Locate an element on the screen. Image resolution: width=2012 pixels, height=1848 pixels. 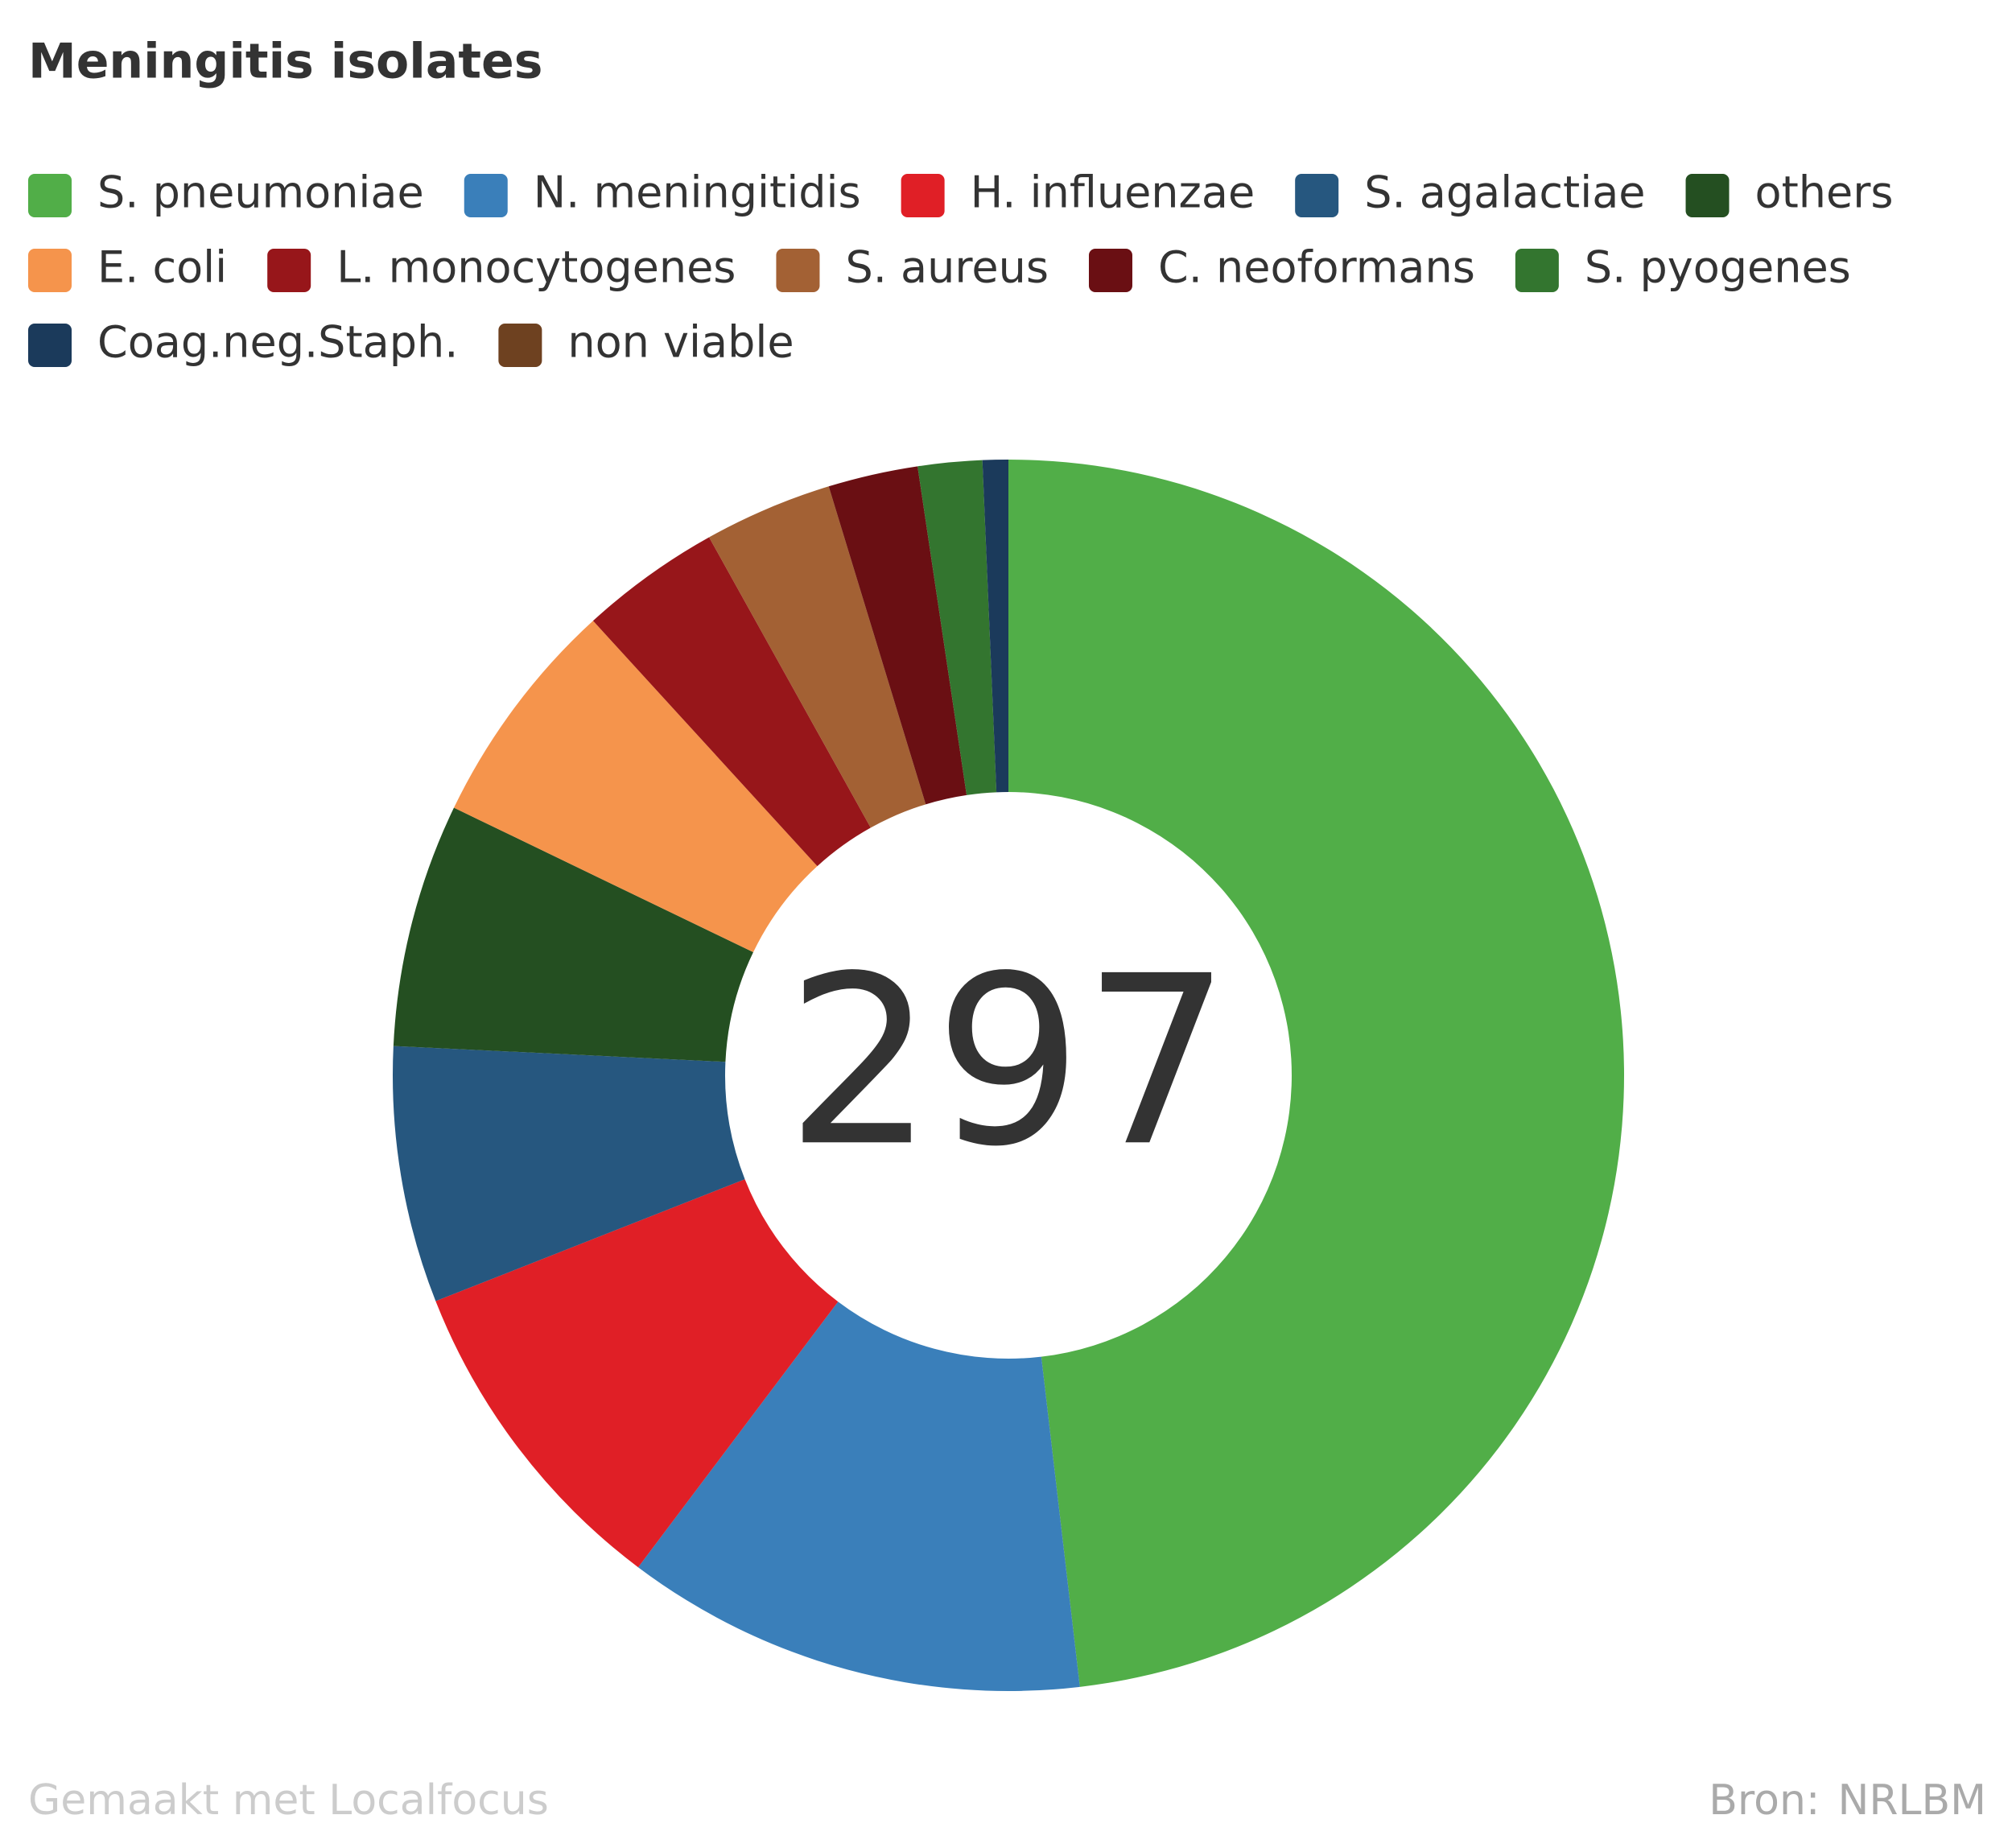
legend-label: S. pneumoniae is located at coordinates (260, 192).